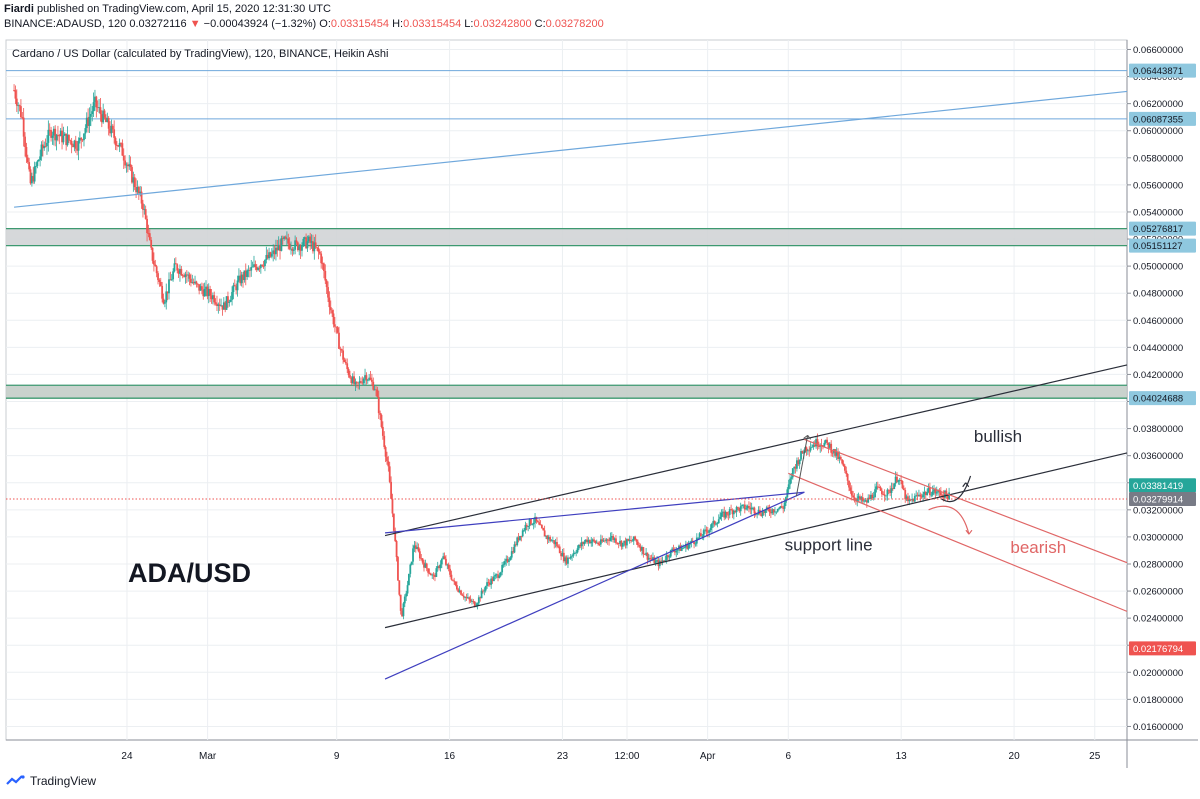 This screenshot has width=1200, height=799. I want to click on x-tick-label: Apr, so click(708, 756).